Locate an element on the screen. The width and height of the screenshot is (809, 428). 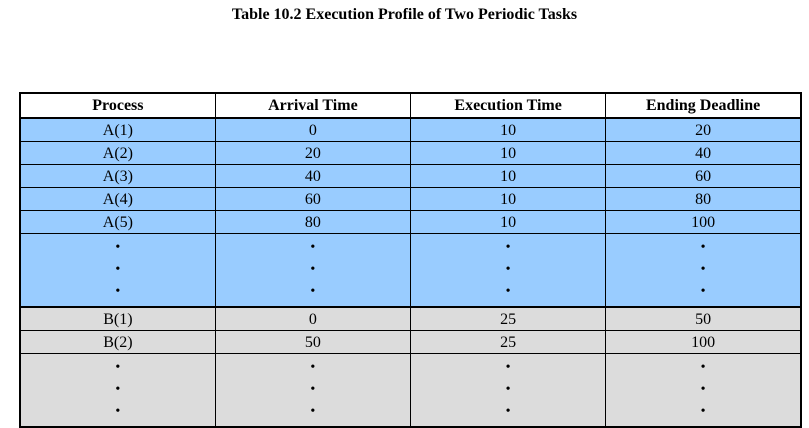
table-row-b1: B(1) 0 25 50 is located at coordinates (410, 318).